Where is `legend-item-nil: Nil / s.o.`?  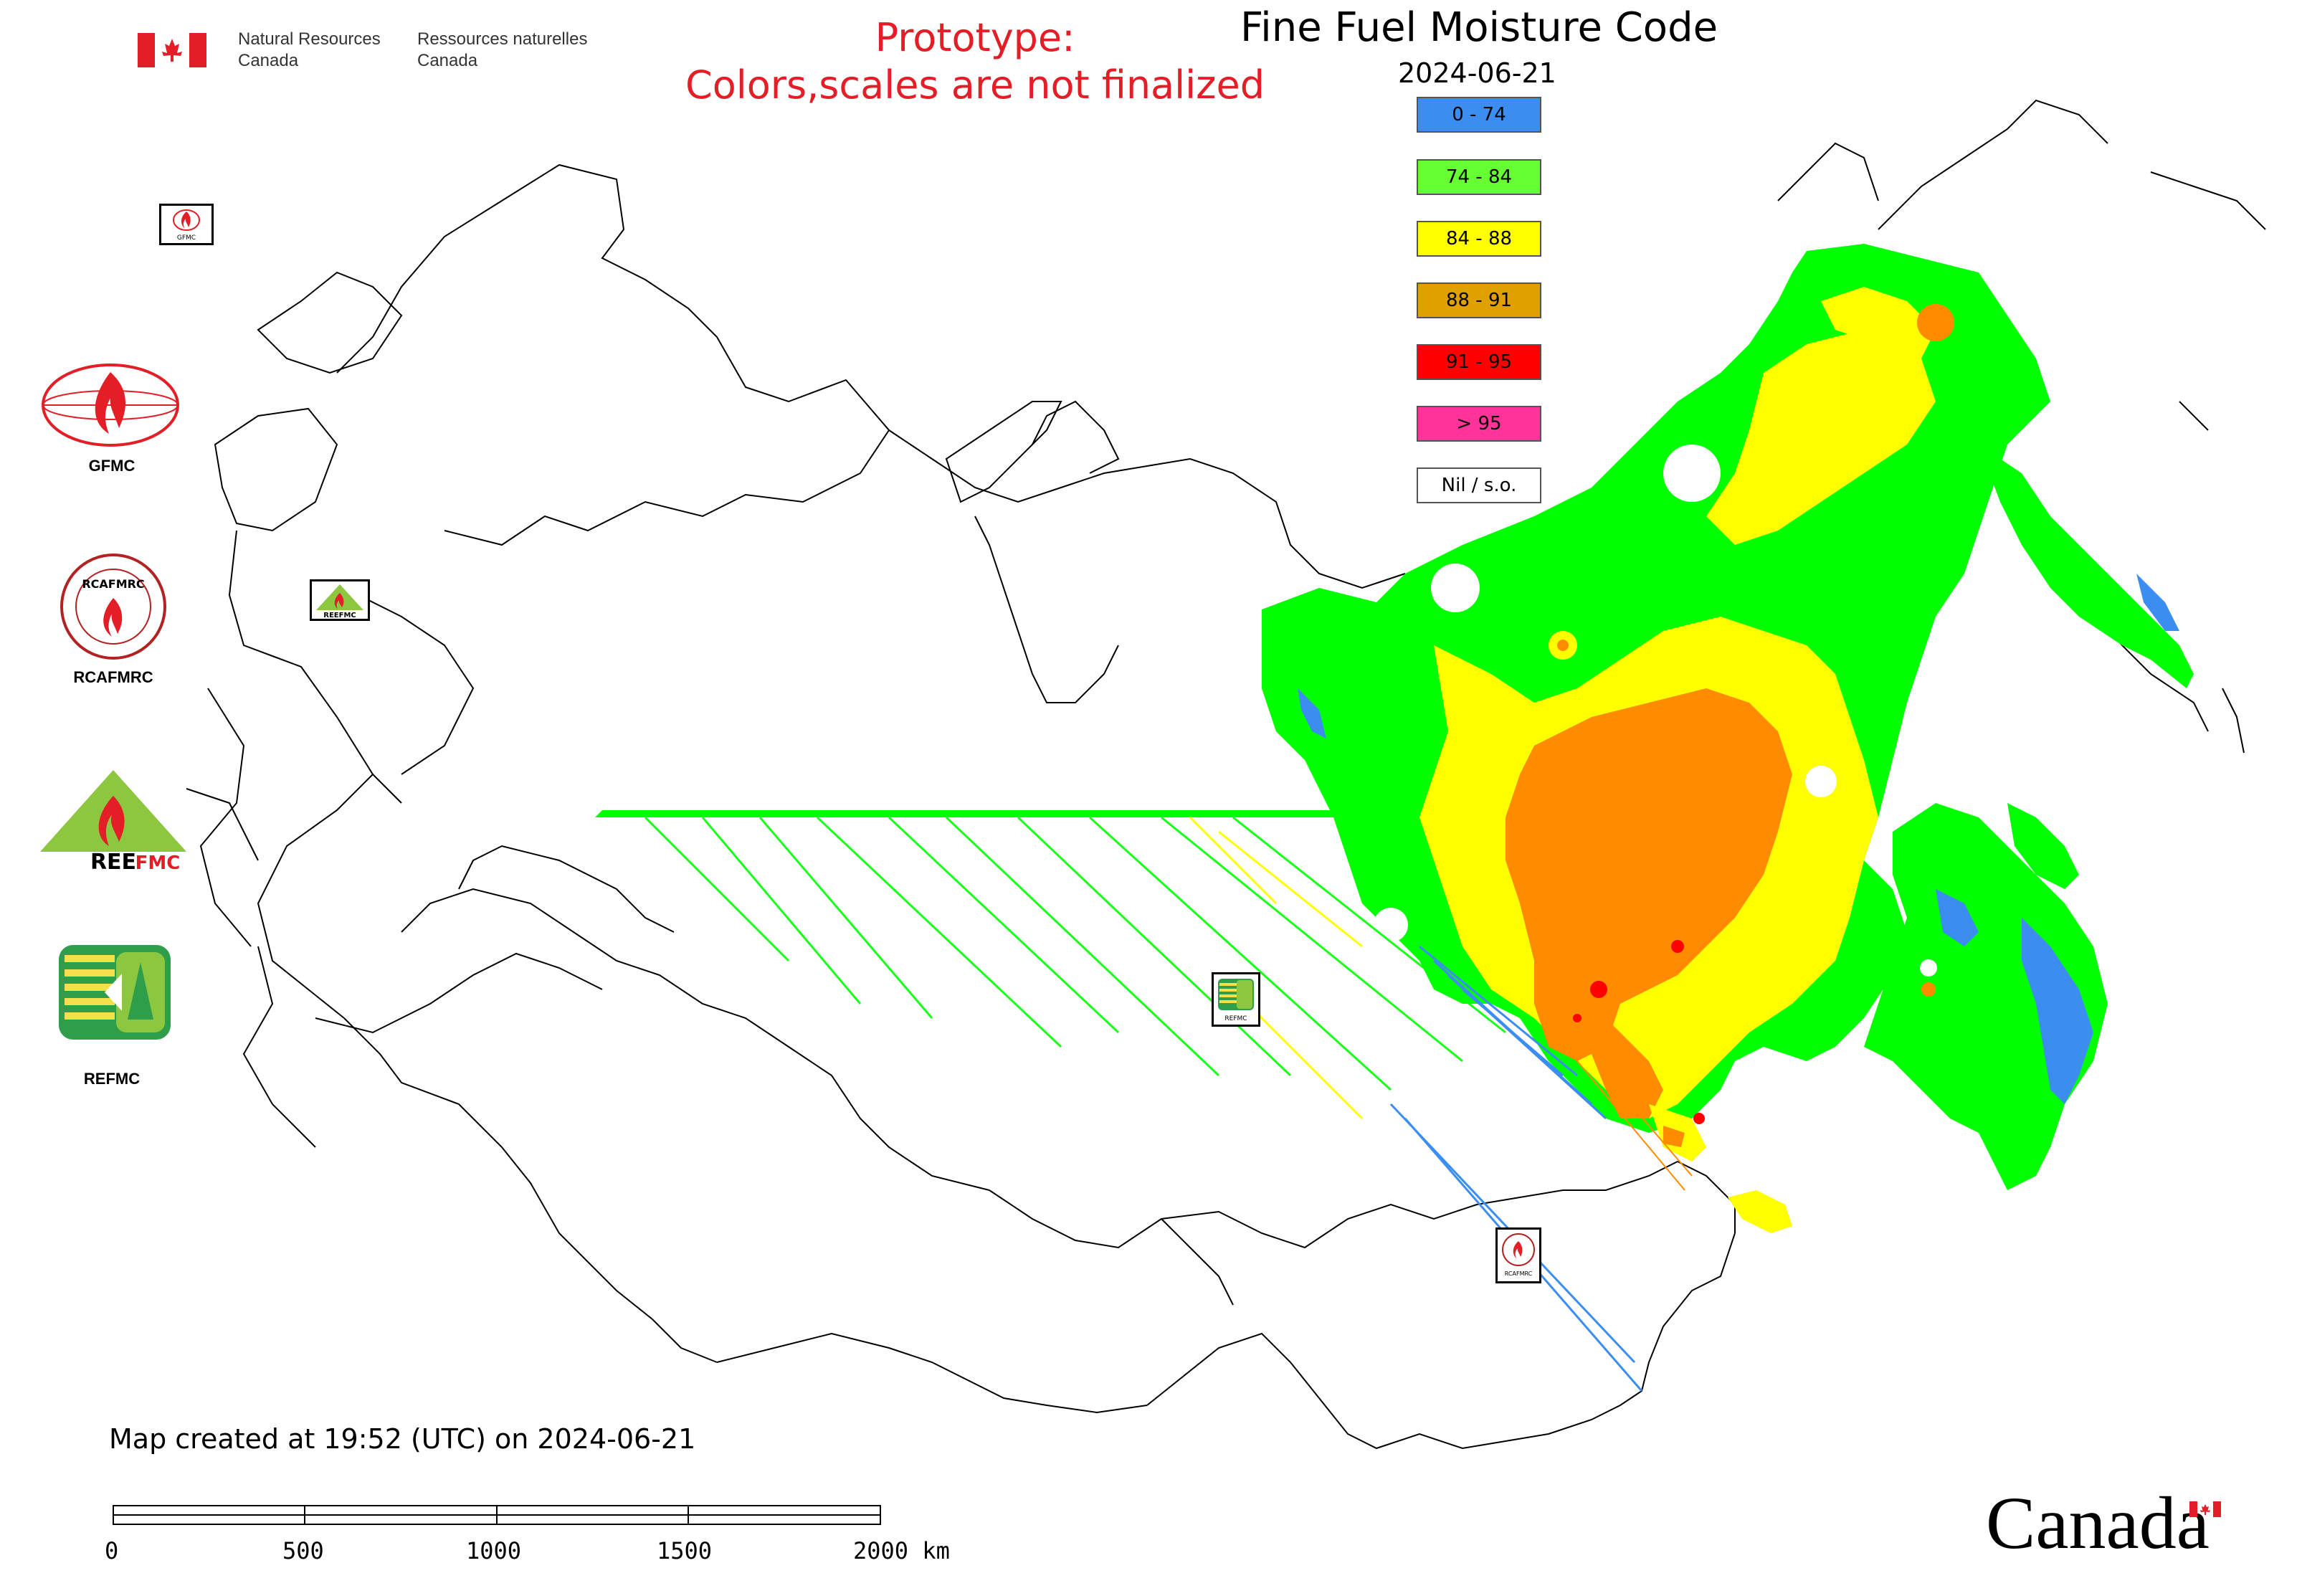 legend-item-nil: Nil / s.o. is located at coordinates (1479, 485).